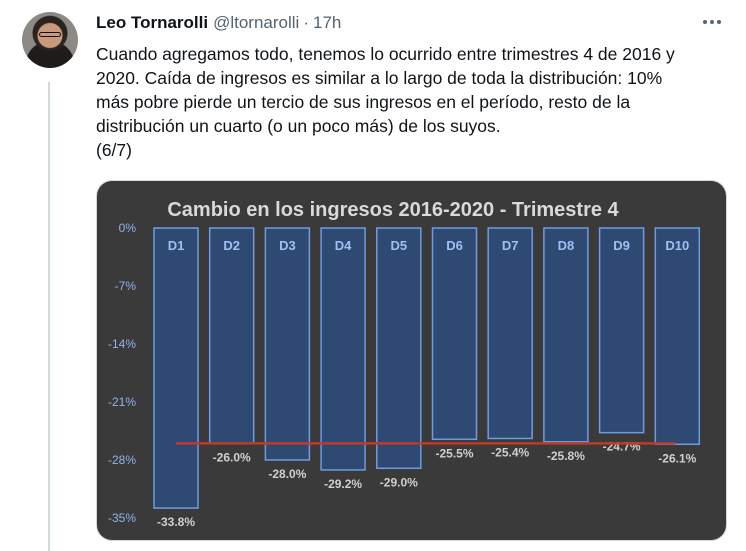 This screenshot has width=746, height=551. I want to click on author-name: Leo Tornarolli, so click(152, 22).